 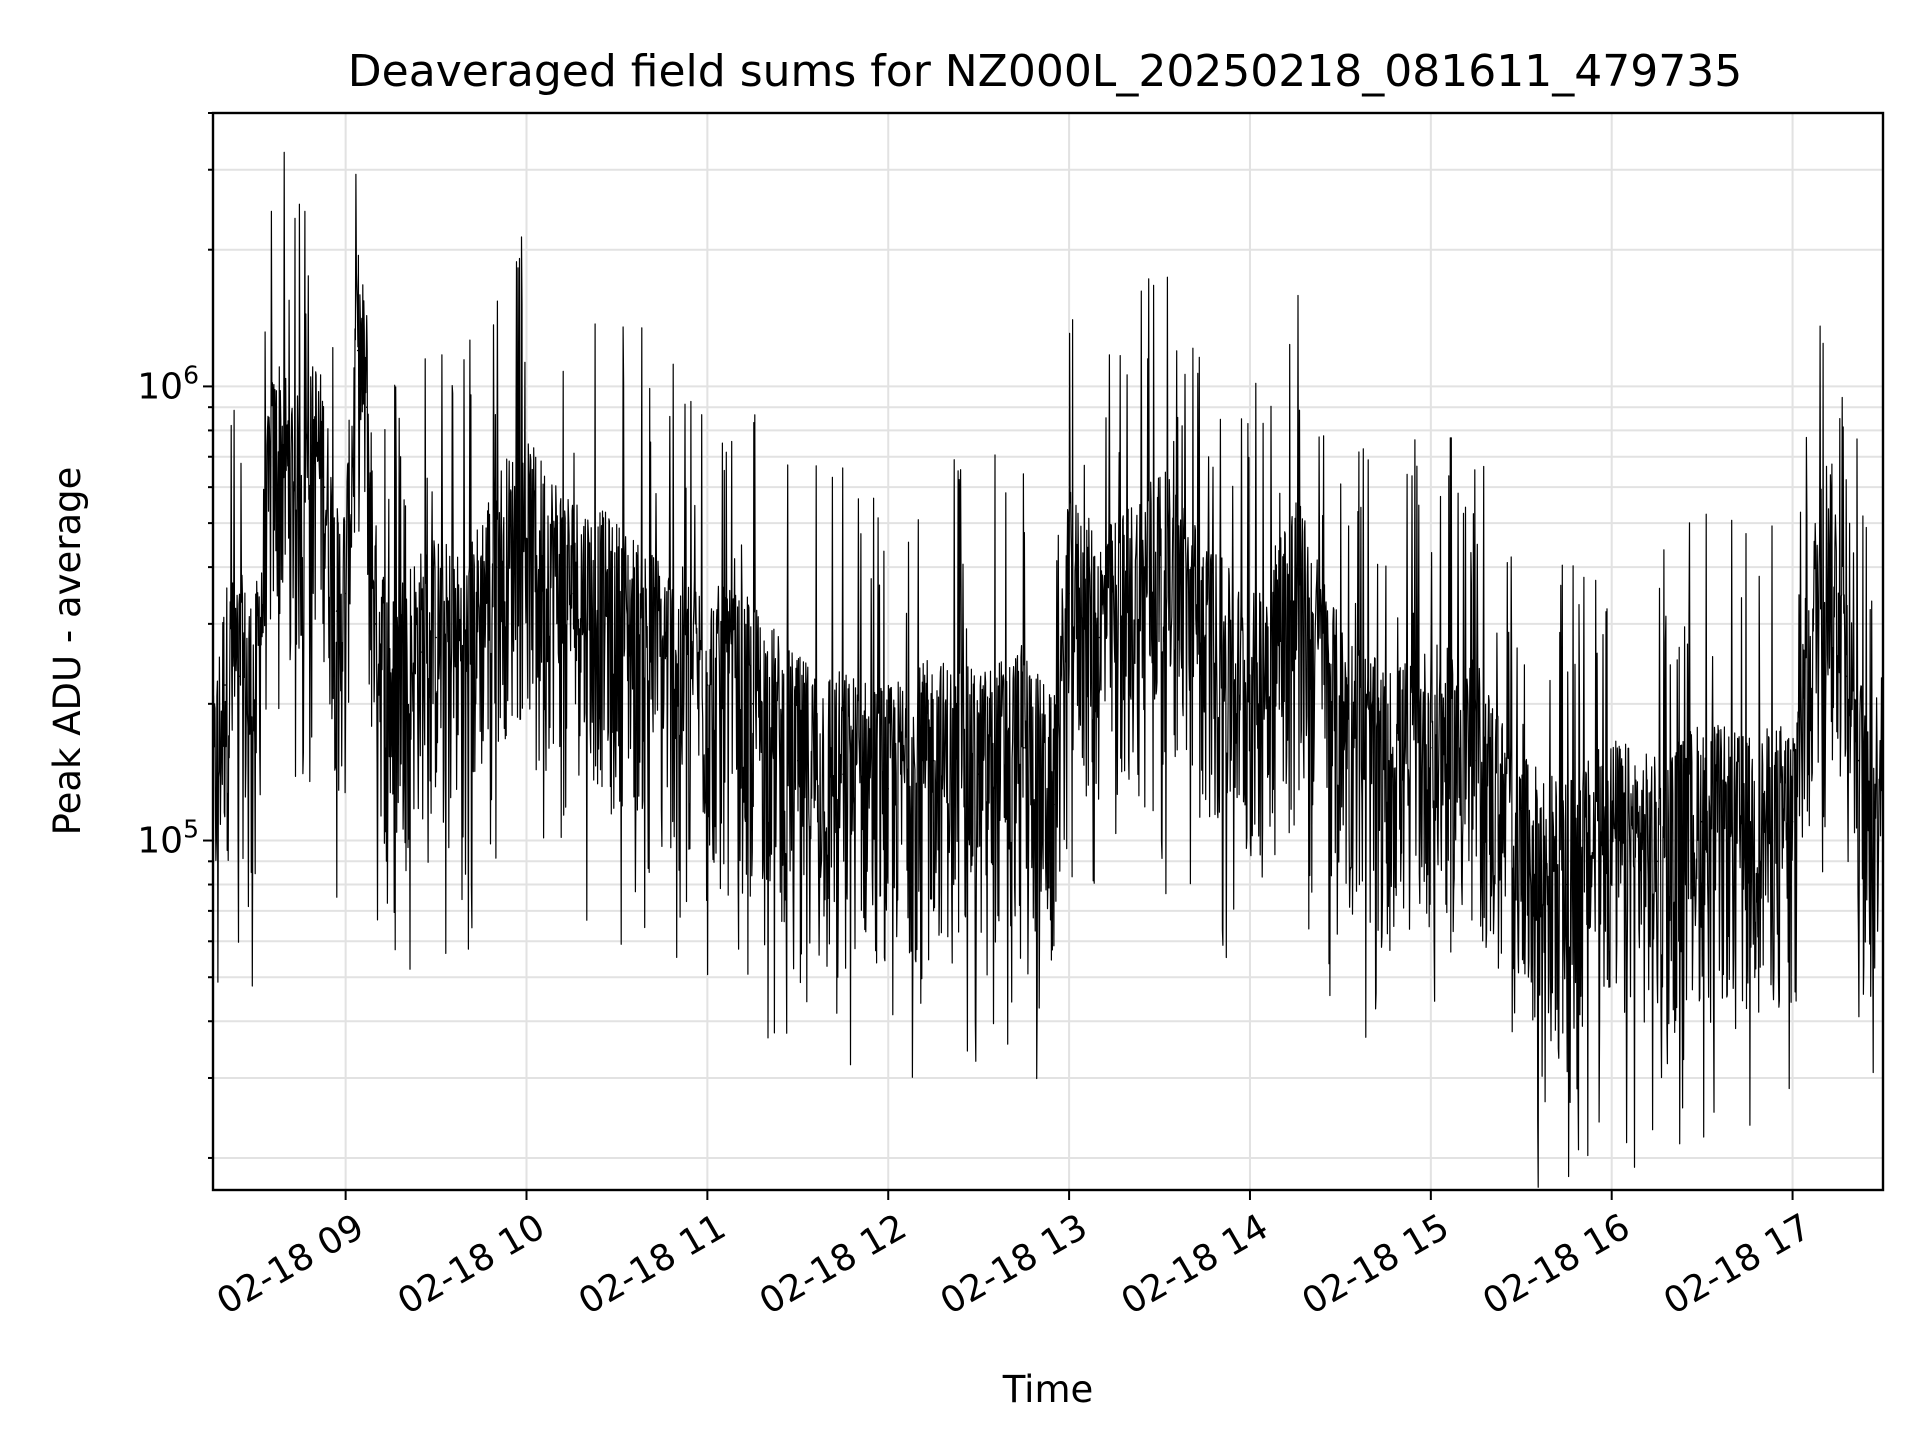 What do you see at coordinates (67, 651) in the screenshot?
I see `y-axis-label: Peak ADU - average` at bounding box center [67, 651].